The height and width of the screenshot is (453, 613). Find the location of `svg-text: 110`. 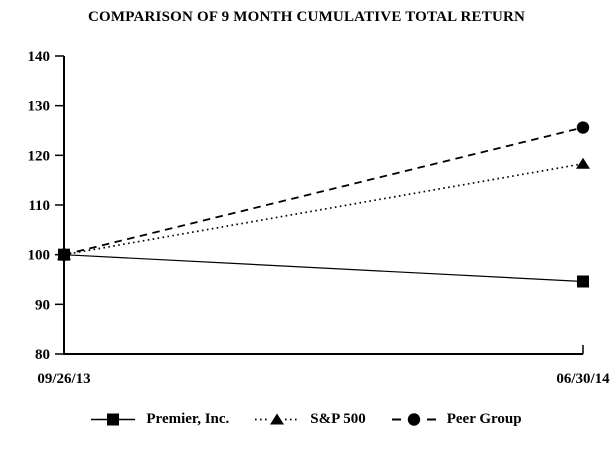

svg-text: 110 is located at coordinates (39, 206).